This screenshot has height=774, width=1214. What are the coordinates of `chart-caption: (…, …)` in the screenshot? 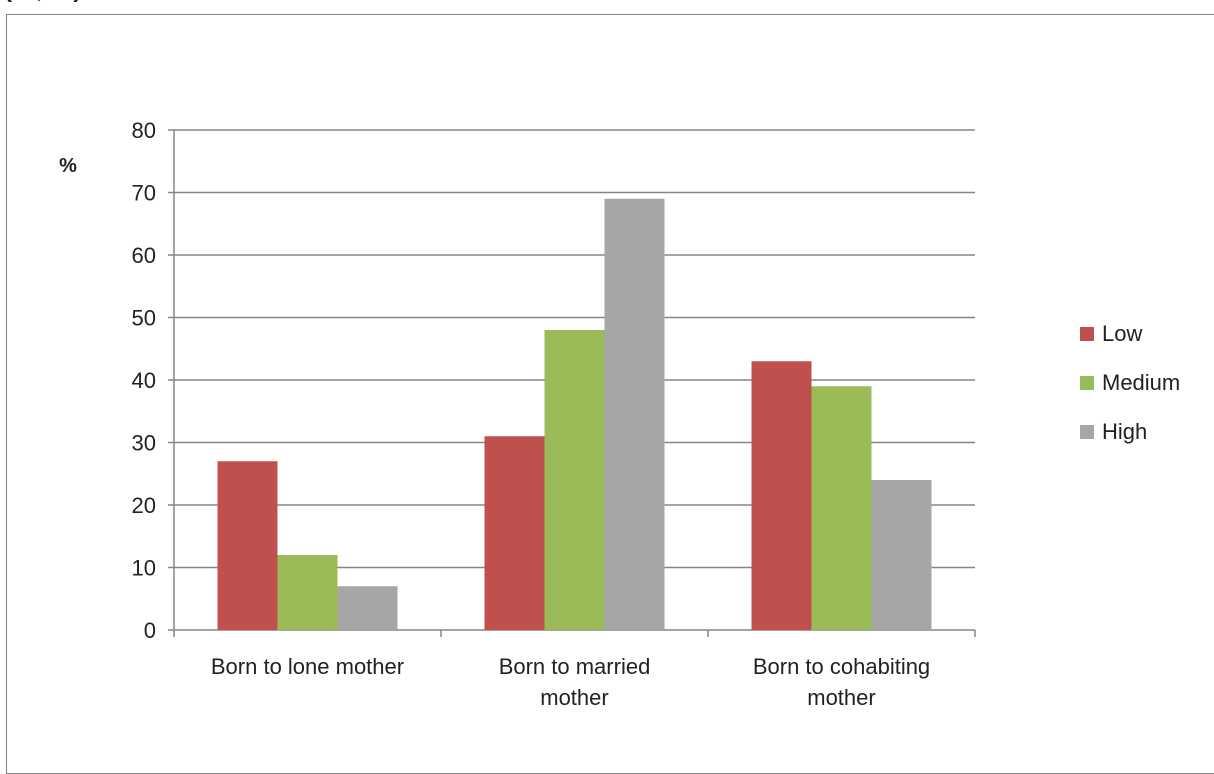 It's located at (42, 2).